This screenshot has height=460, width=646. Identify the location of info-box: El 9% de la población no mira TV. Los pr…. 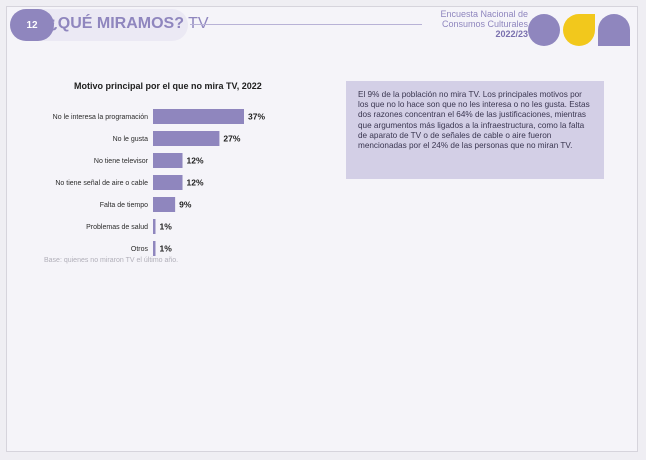
(475, 130).